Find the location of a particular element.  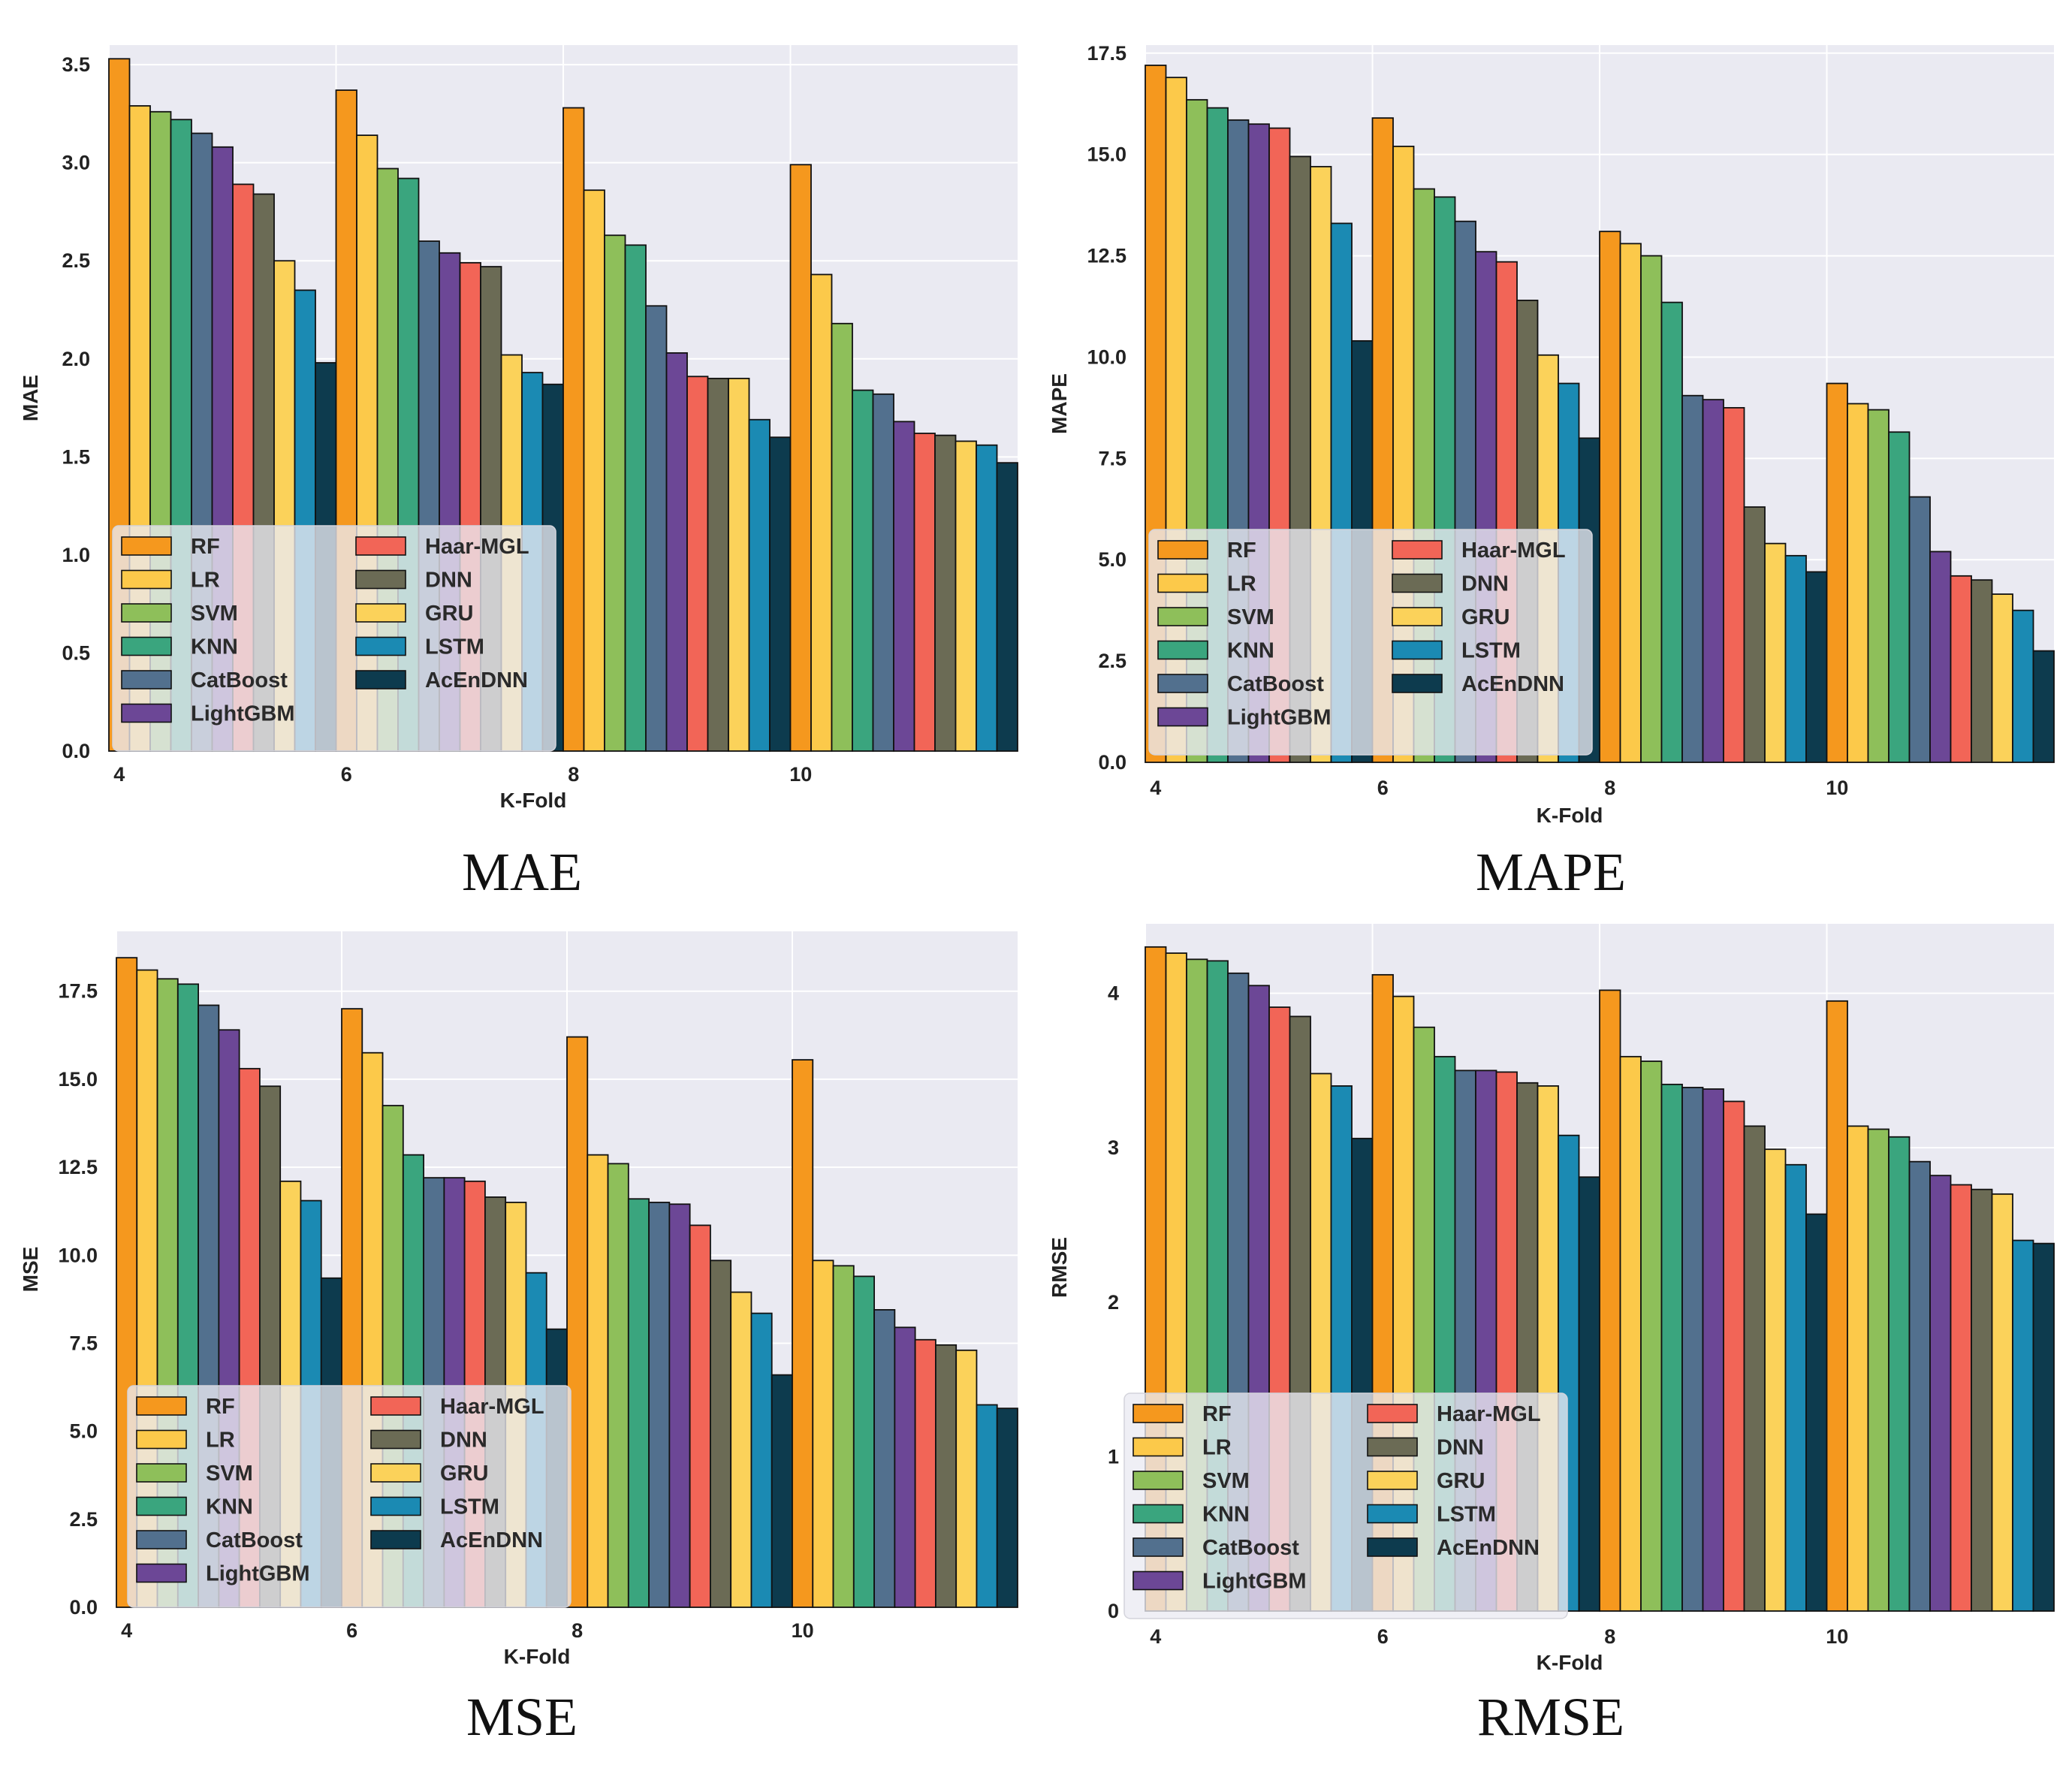

legend-item-knn: KNN is located at coordinates (179, 647).